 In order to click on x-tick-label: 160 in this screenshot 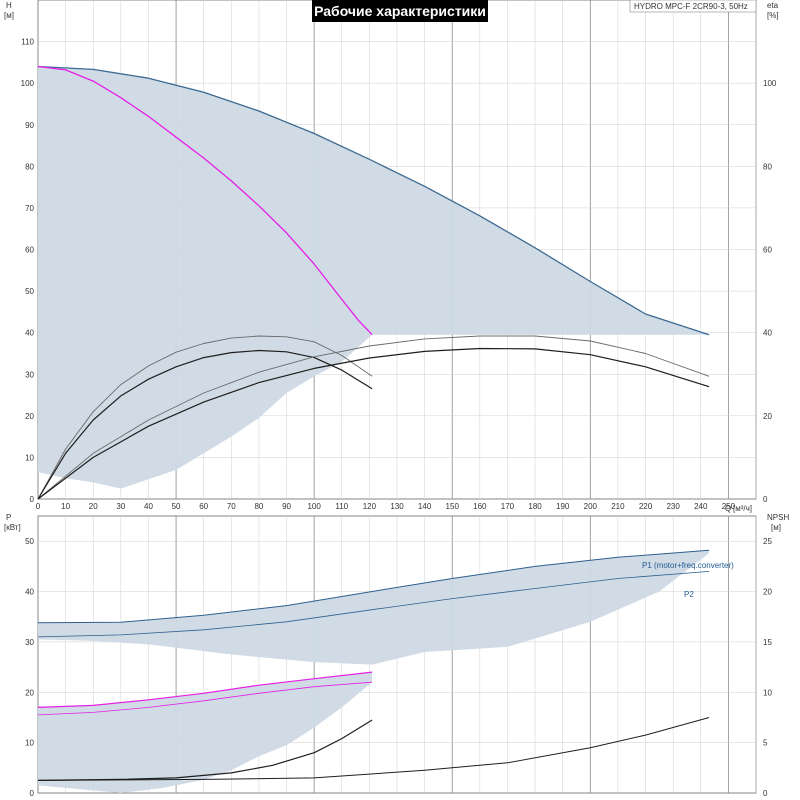, I will do `click(480, 506)`.